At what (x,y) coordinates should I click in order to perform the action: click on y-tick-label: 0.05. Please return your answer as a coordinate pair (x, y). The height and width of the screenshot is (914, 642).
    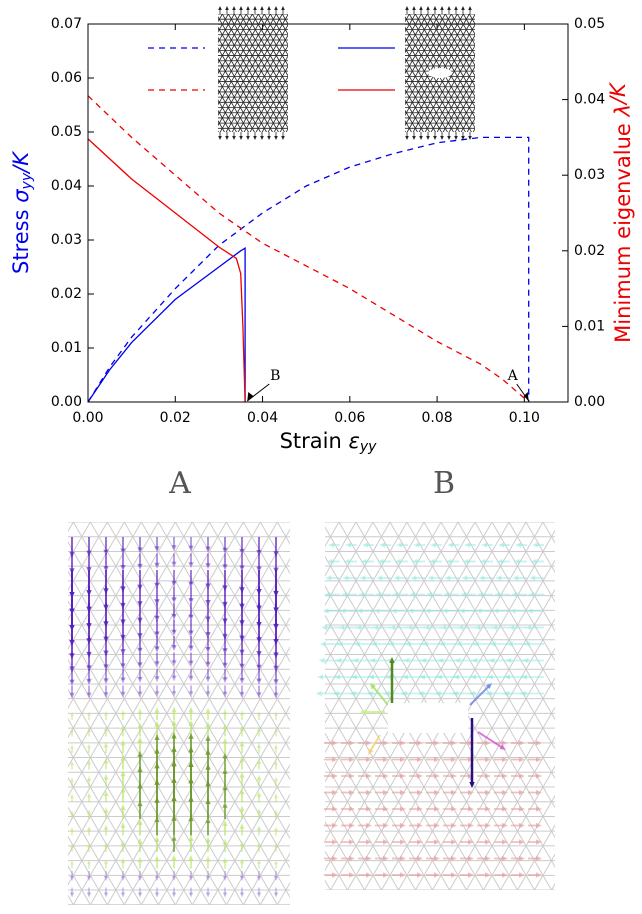
    Looking at the image, I should click on (66, 132).